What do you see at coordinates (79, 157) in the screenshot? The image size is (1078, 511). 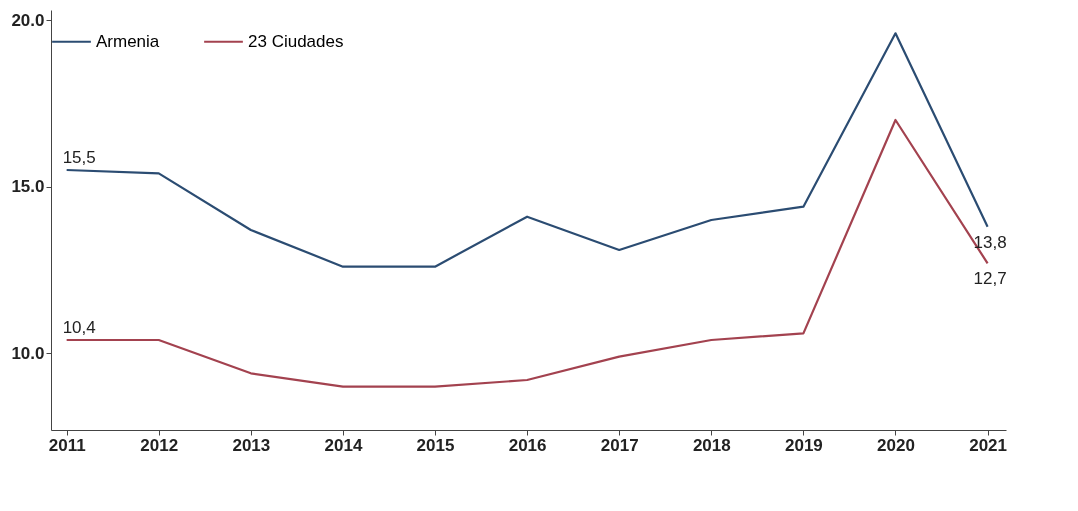 I see `data-label: 15,5` at bounding box center [79, 157].